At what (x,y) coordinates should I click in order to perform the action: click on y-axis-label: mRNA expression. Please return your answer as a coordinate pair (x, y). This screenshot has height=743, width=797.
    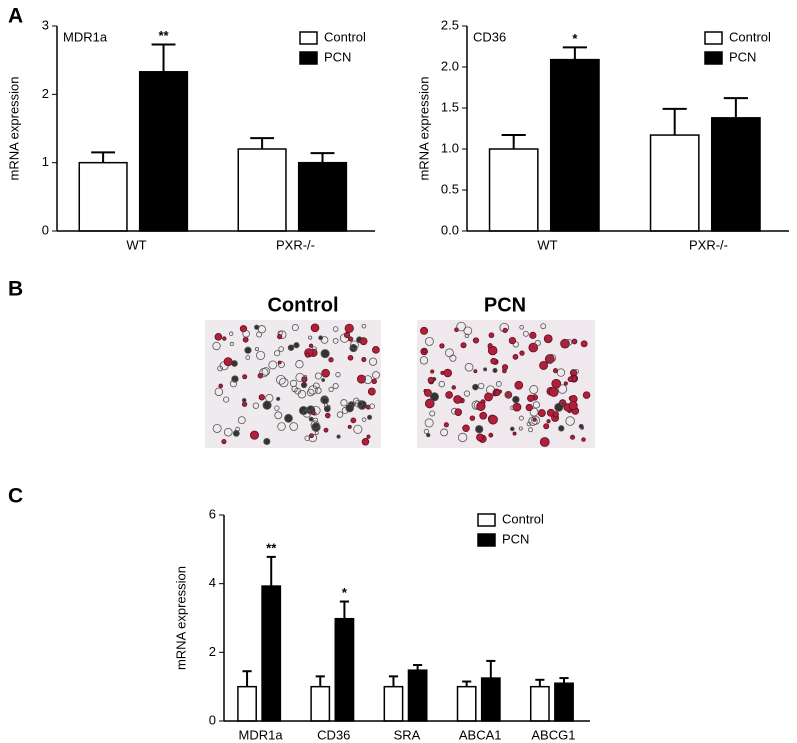
    Looking at the image, I should click on (423, 128).